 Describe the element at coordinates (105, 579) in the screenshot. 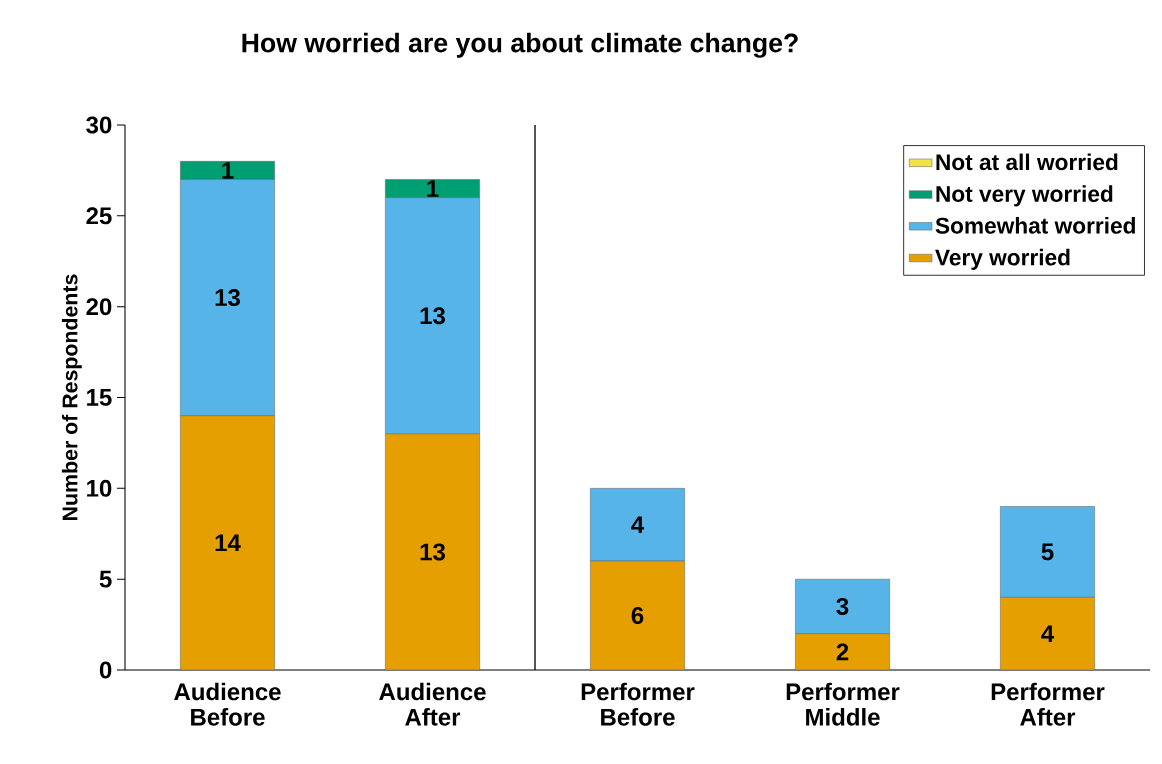

I see `y-tick-label: 5` at that location.